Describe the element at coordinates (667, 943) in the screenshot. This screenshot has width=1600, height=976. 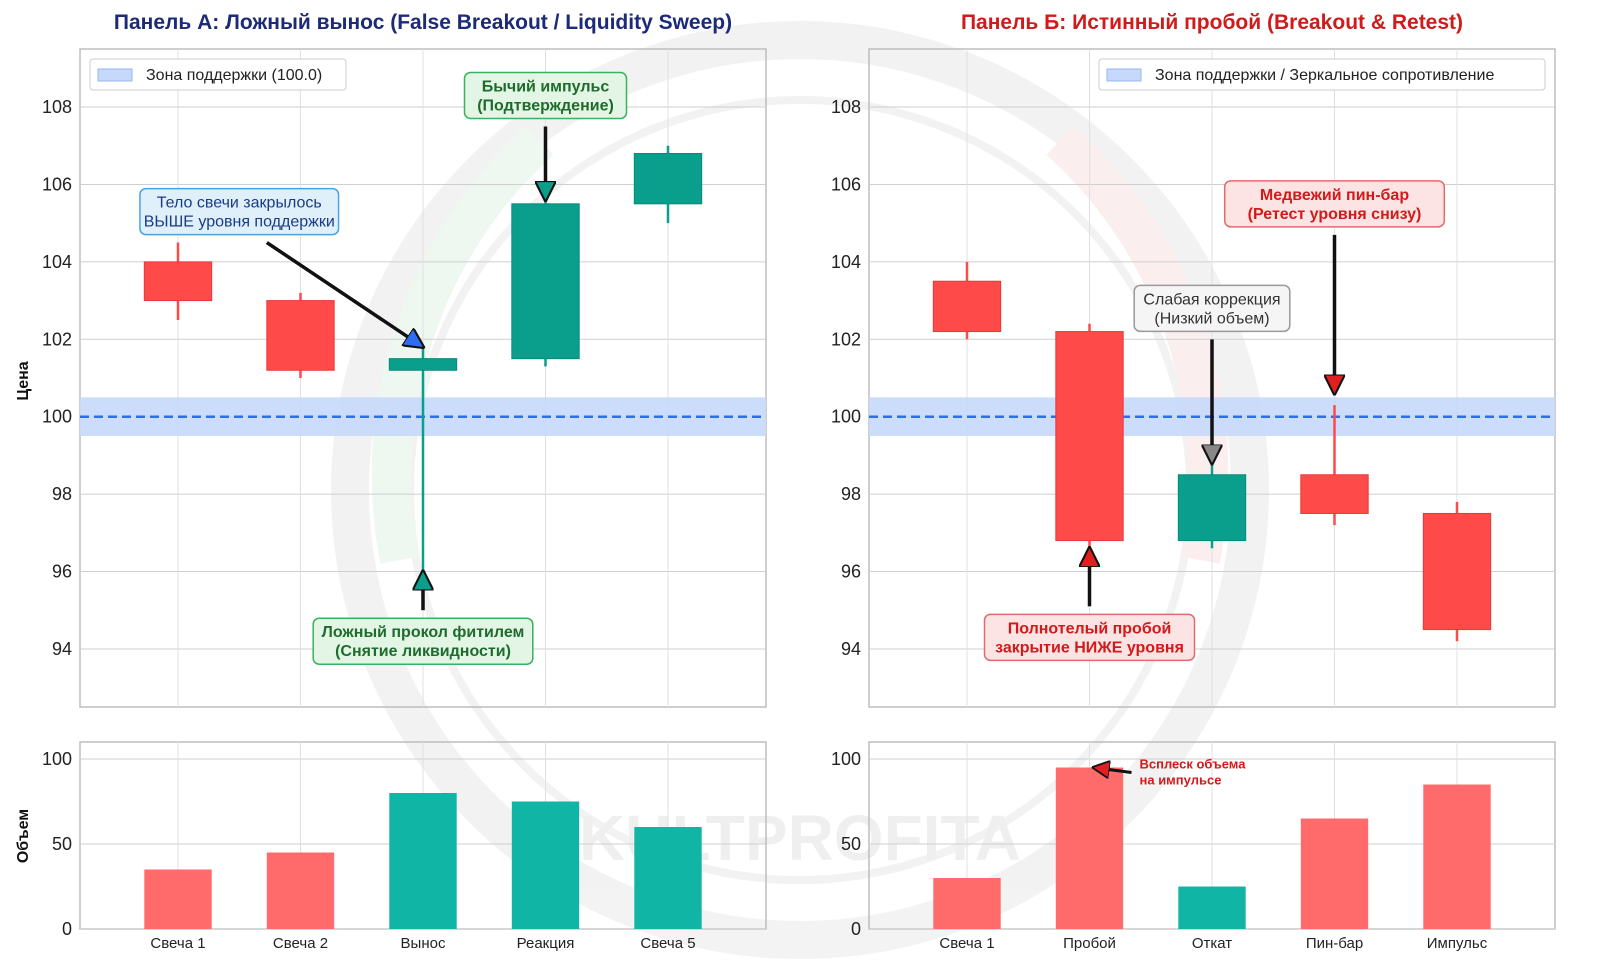
I see `category-tick-label: Свеча 5` at that location.